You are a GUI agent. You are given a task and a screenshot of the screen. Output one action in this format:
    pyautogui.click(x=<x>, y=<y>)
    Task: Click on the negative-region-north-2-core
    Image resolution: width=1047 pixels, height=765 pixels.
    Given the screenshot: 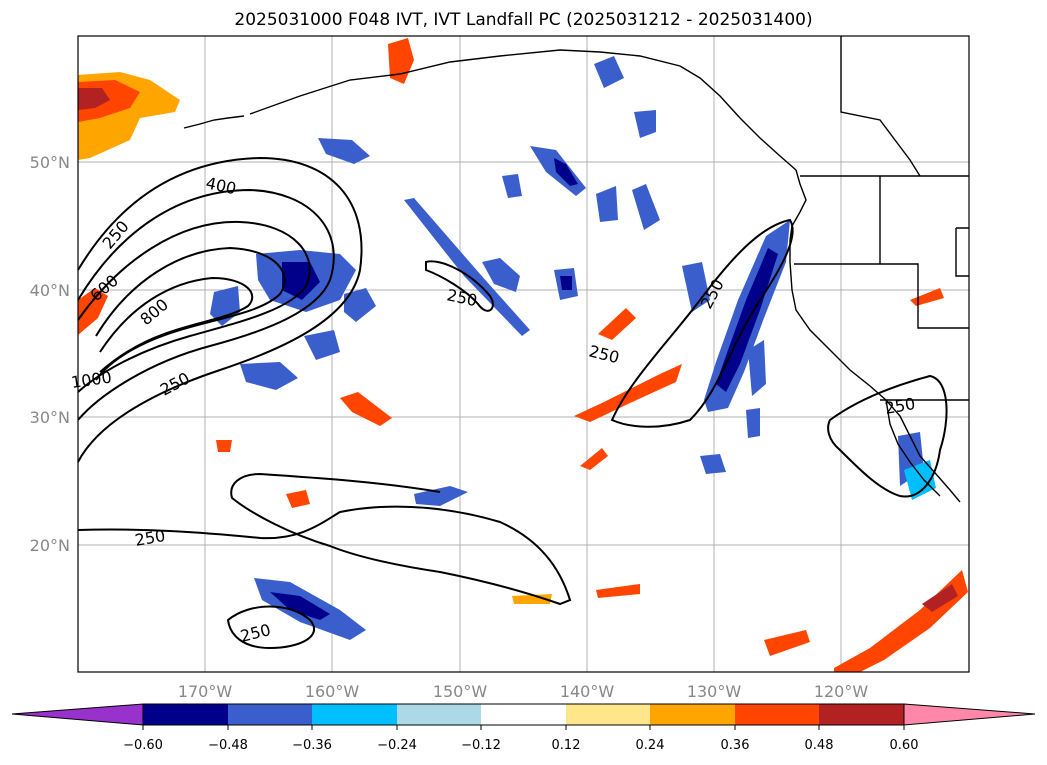 What is the action you would take?
    pyautogui.click(x=566, y=172)
    